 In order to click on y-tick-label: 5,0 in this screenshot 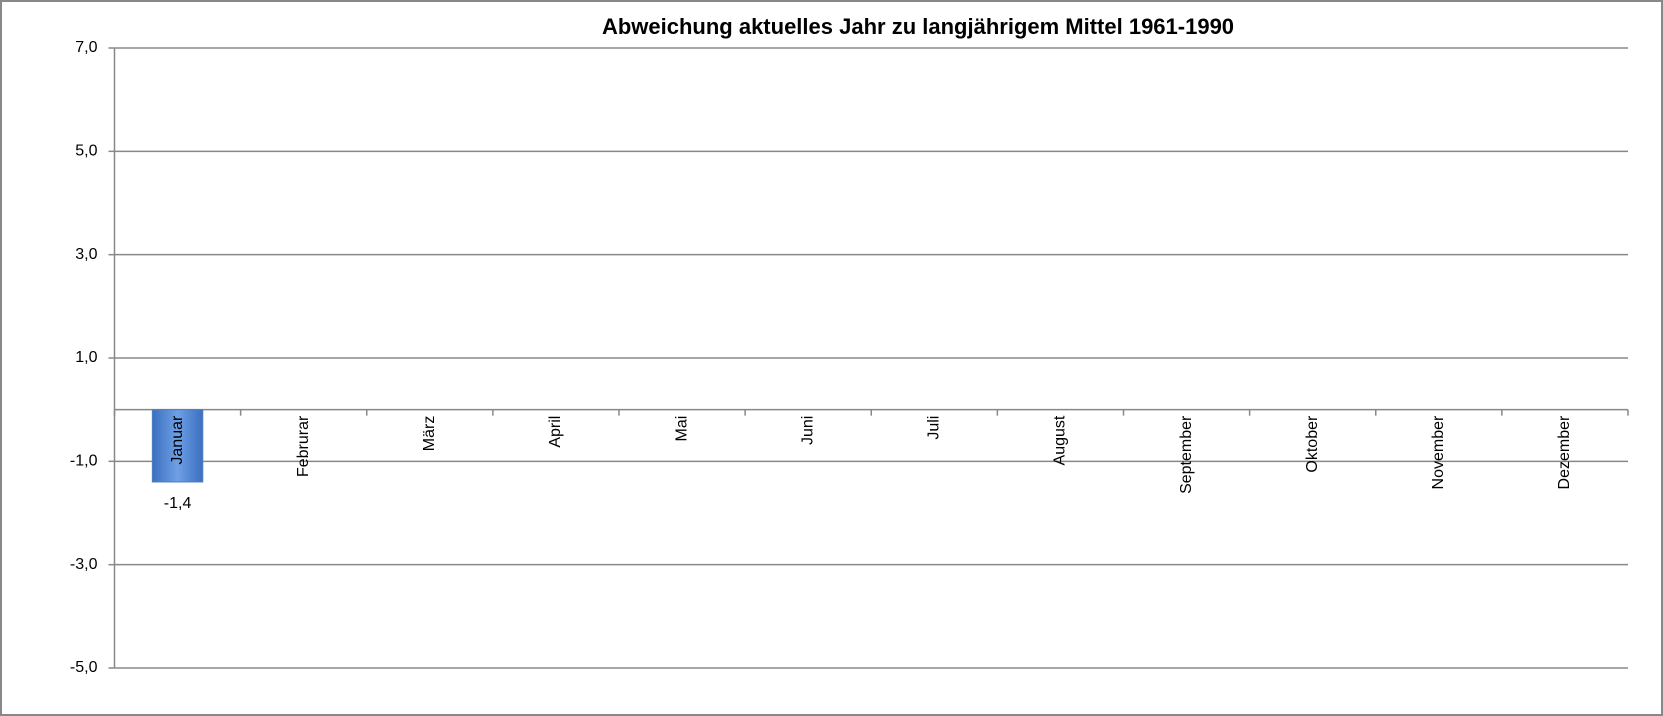, I will do `click(86, 151)`.